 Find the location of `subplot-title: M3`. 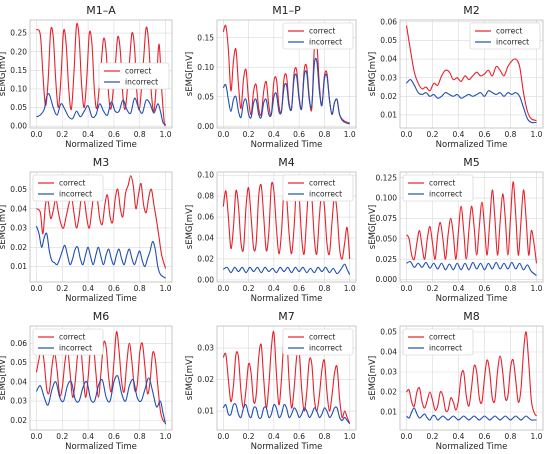

subplot-title: M3 is located at coordinates (101, 162).